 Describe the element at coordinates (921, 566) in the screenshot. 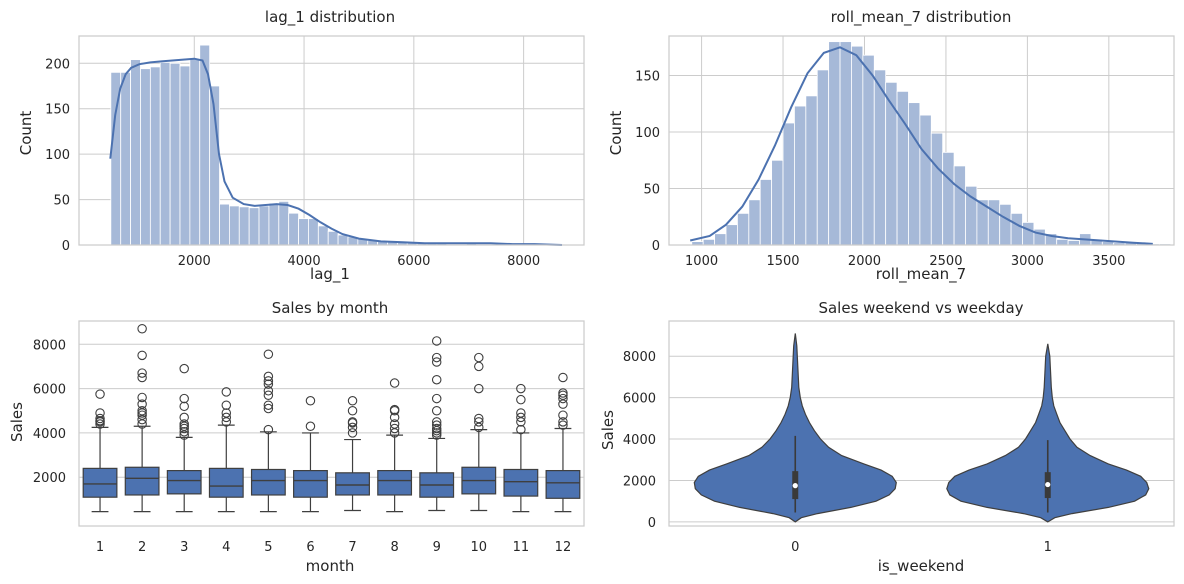

I see `x-axis-label: is_weekend` at that location.